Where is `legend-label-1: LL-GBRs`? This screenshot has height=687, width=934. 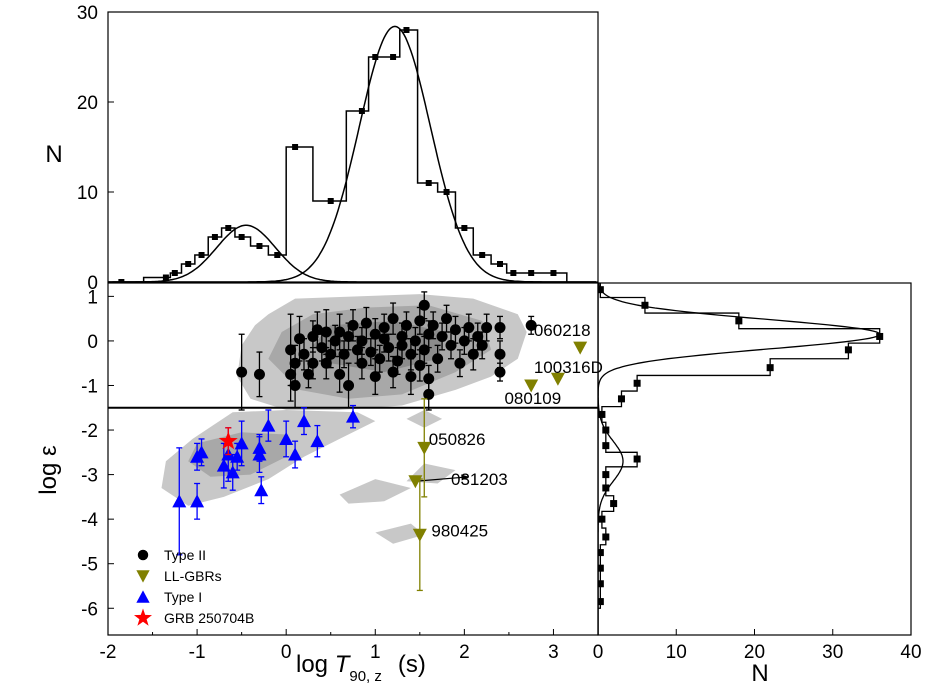 legend-label-1: LL-GBRs is located at coordinates (193, 576).